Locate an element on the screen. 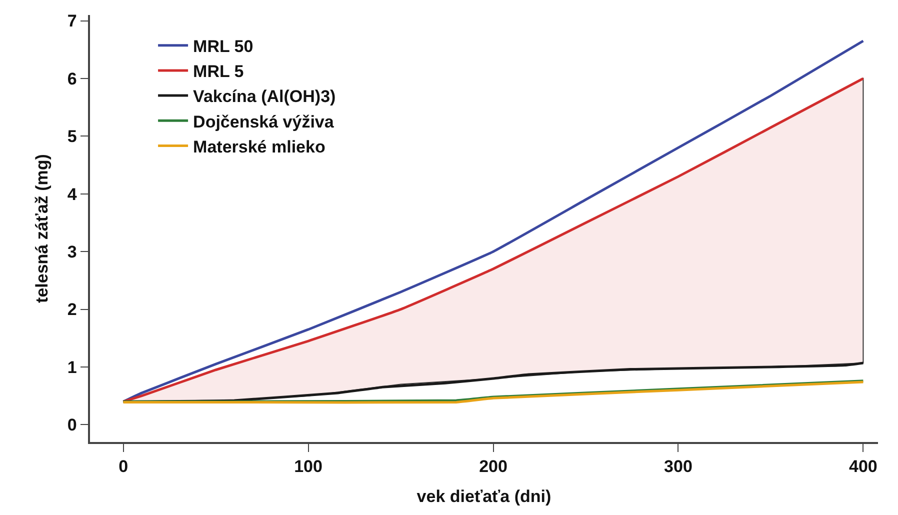 This screenshot has width=898, height=515. x-tick-label: 0 is located at coordinates (123, 466).